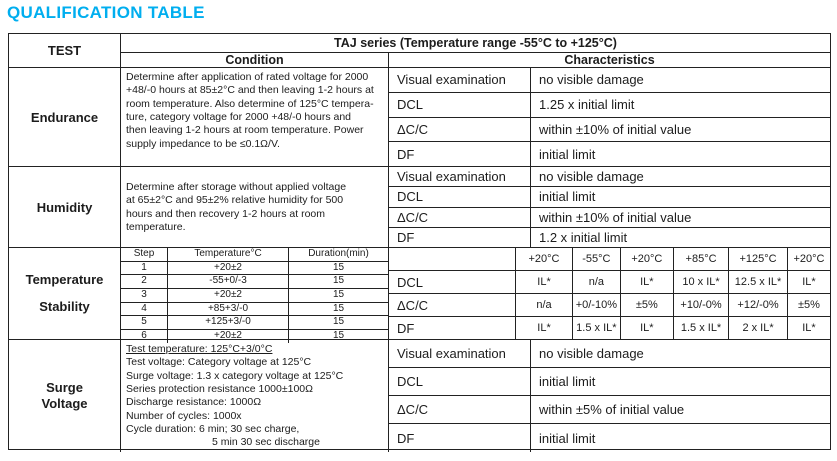 Image resolution: width=837 pixels, height=461 pixels. Describe the element at coordinates (144, 268) in the screenshot. I see `step-cell: 1` at that location.